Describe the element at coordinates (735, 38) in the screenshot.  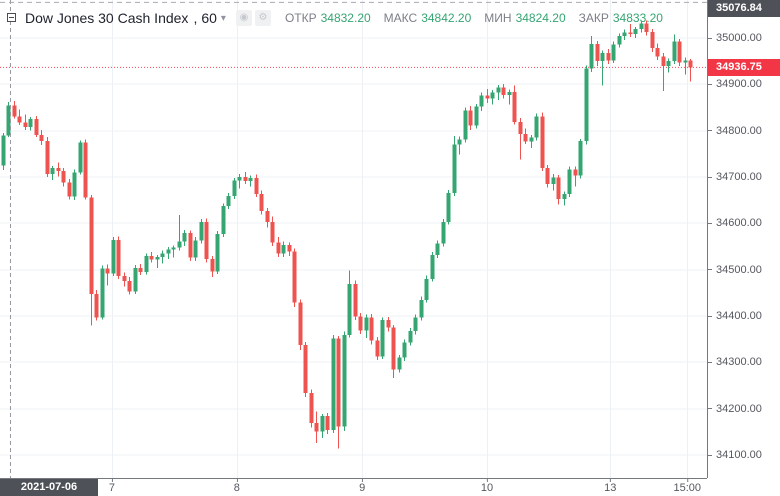
I see `price-tick-label: 35000.00` at that location.